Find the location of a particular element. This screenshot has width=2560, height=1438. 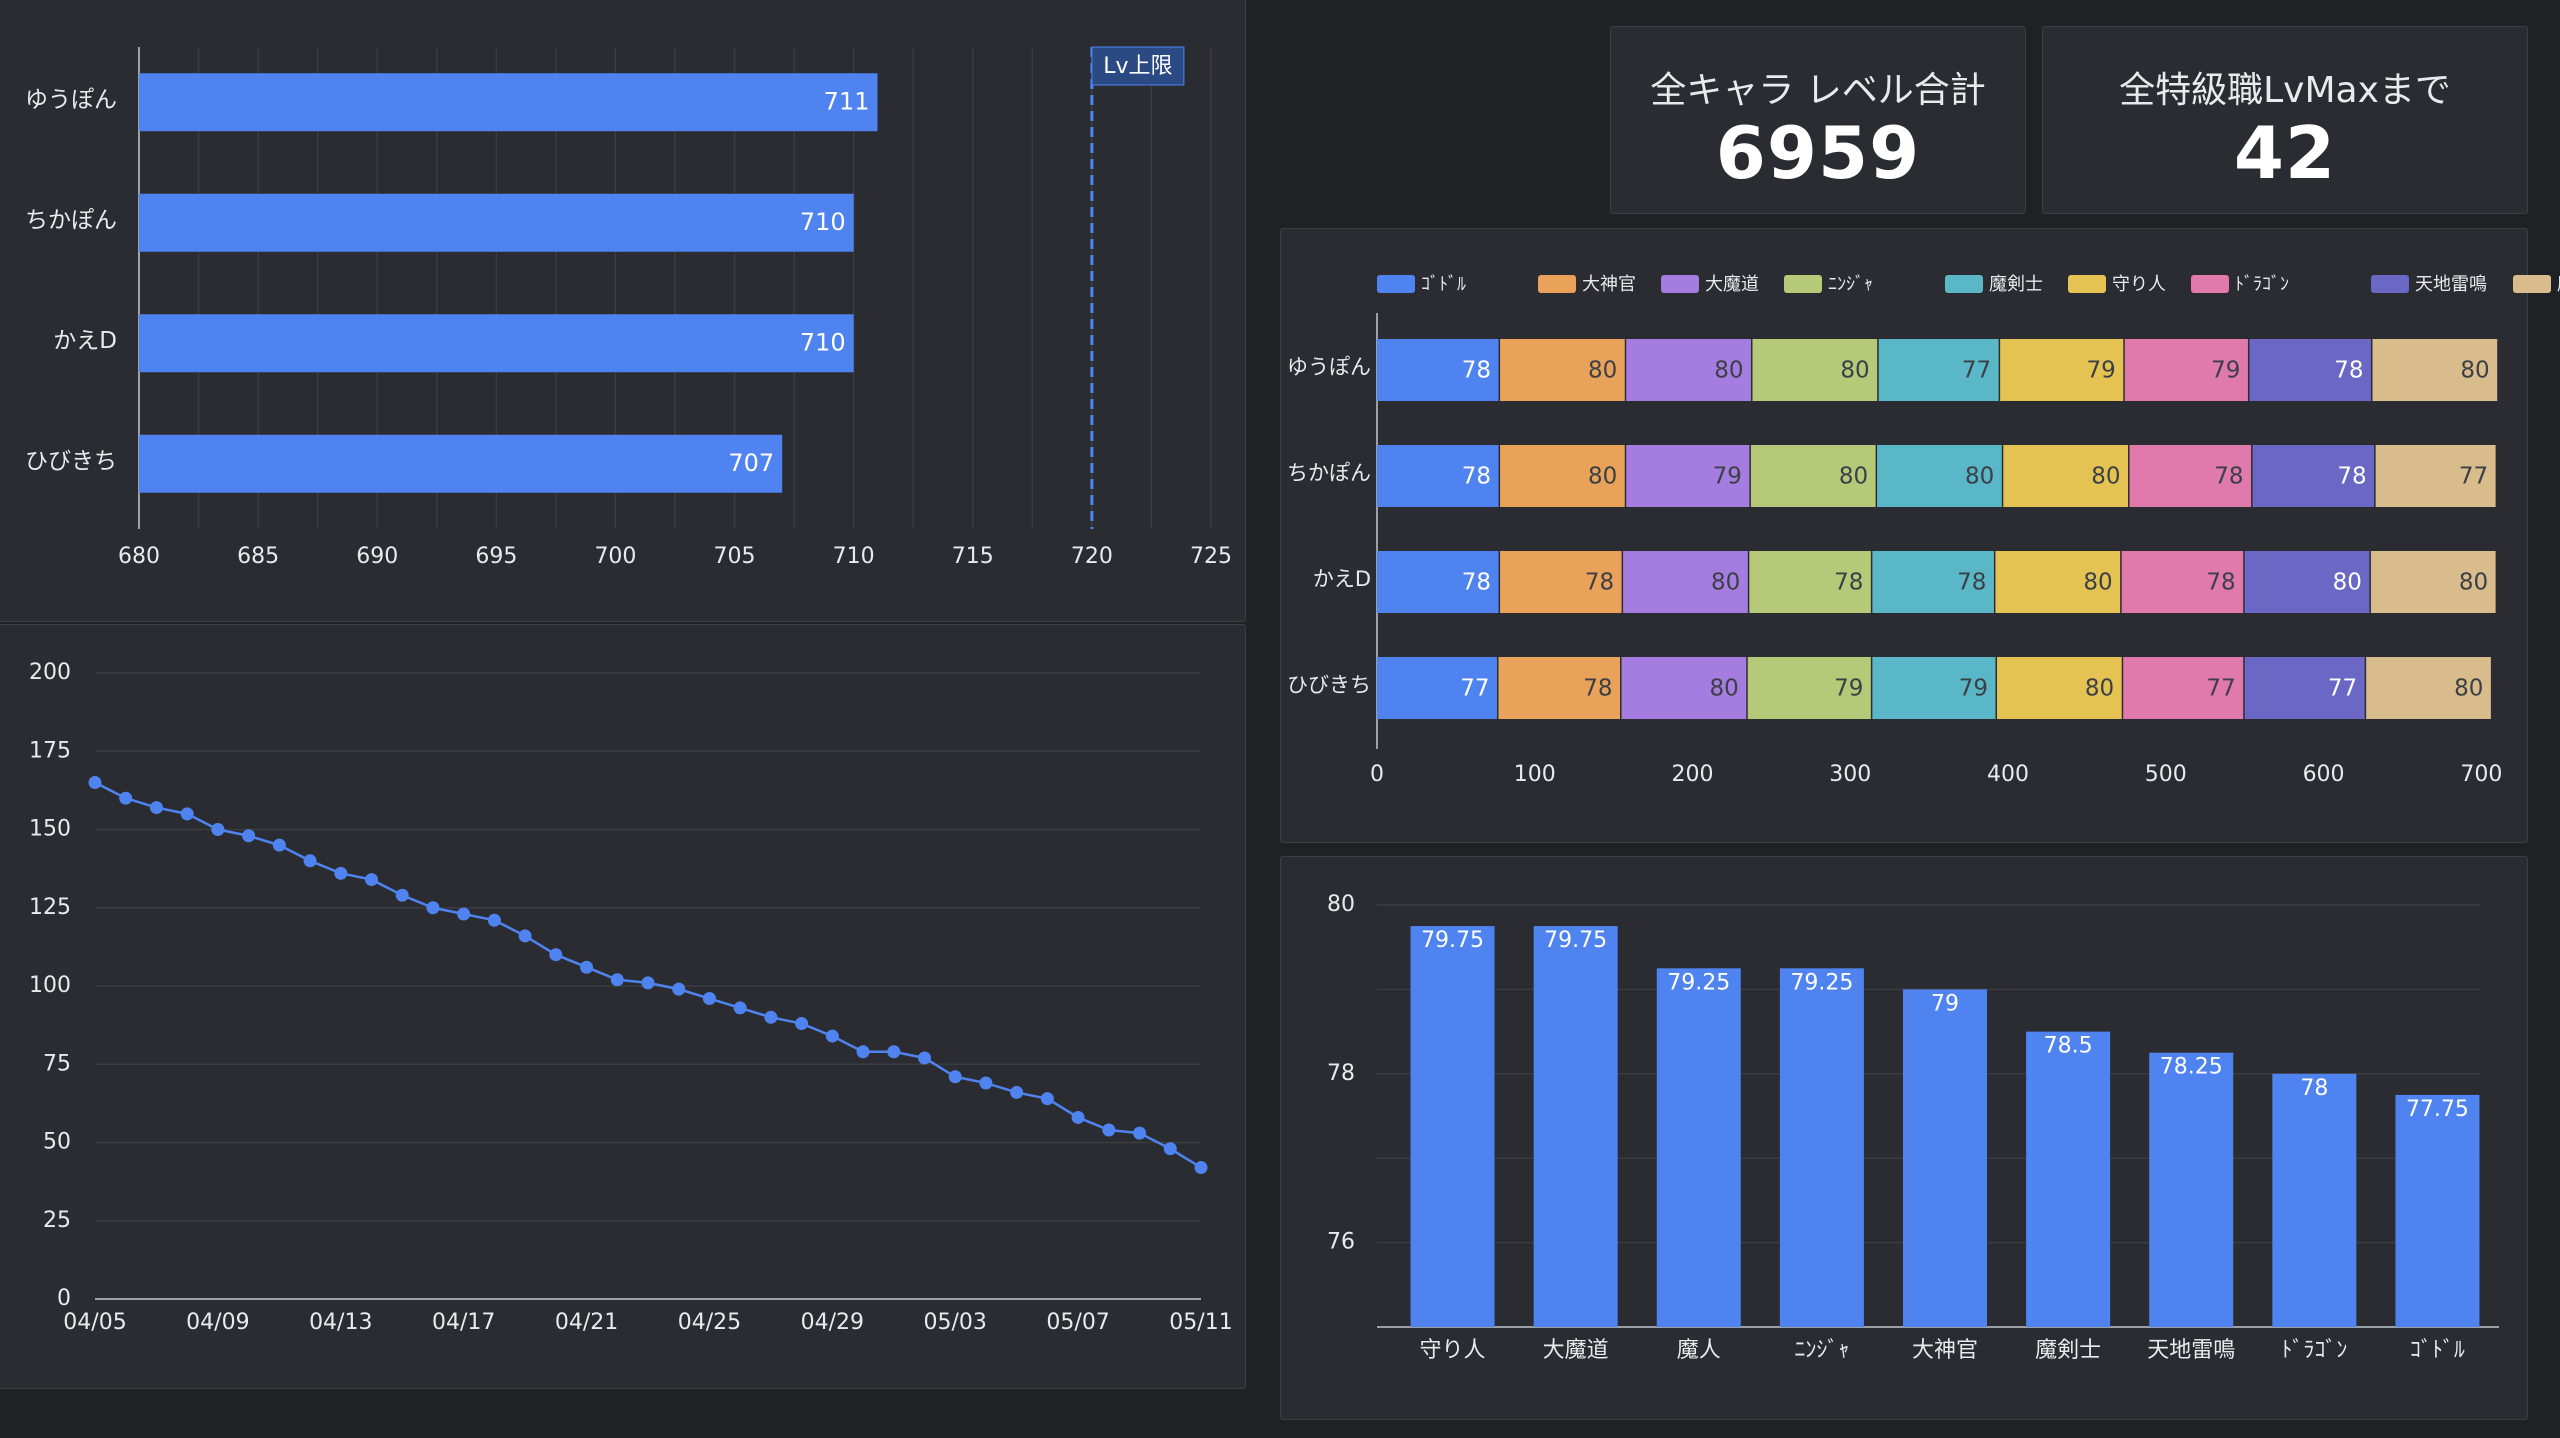

x-tick-label: 715 is located at coordinates (973, 556).